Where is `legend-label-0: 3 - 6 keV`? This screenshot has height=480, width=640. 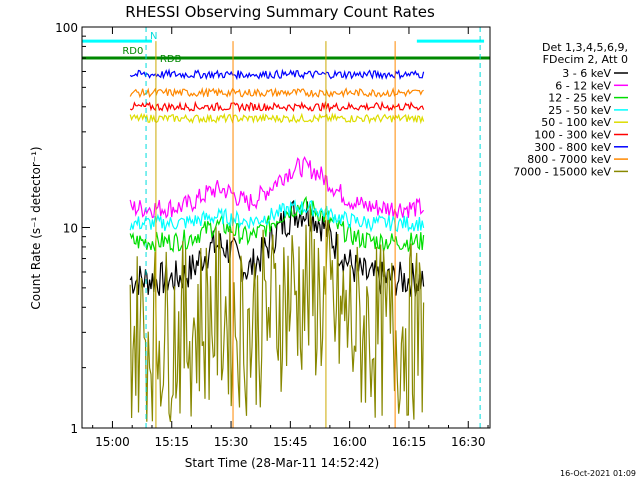
legend-label-0: 3 - 6 keV is located at coordinates (586, 73).